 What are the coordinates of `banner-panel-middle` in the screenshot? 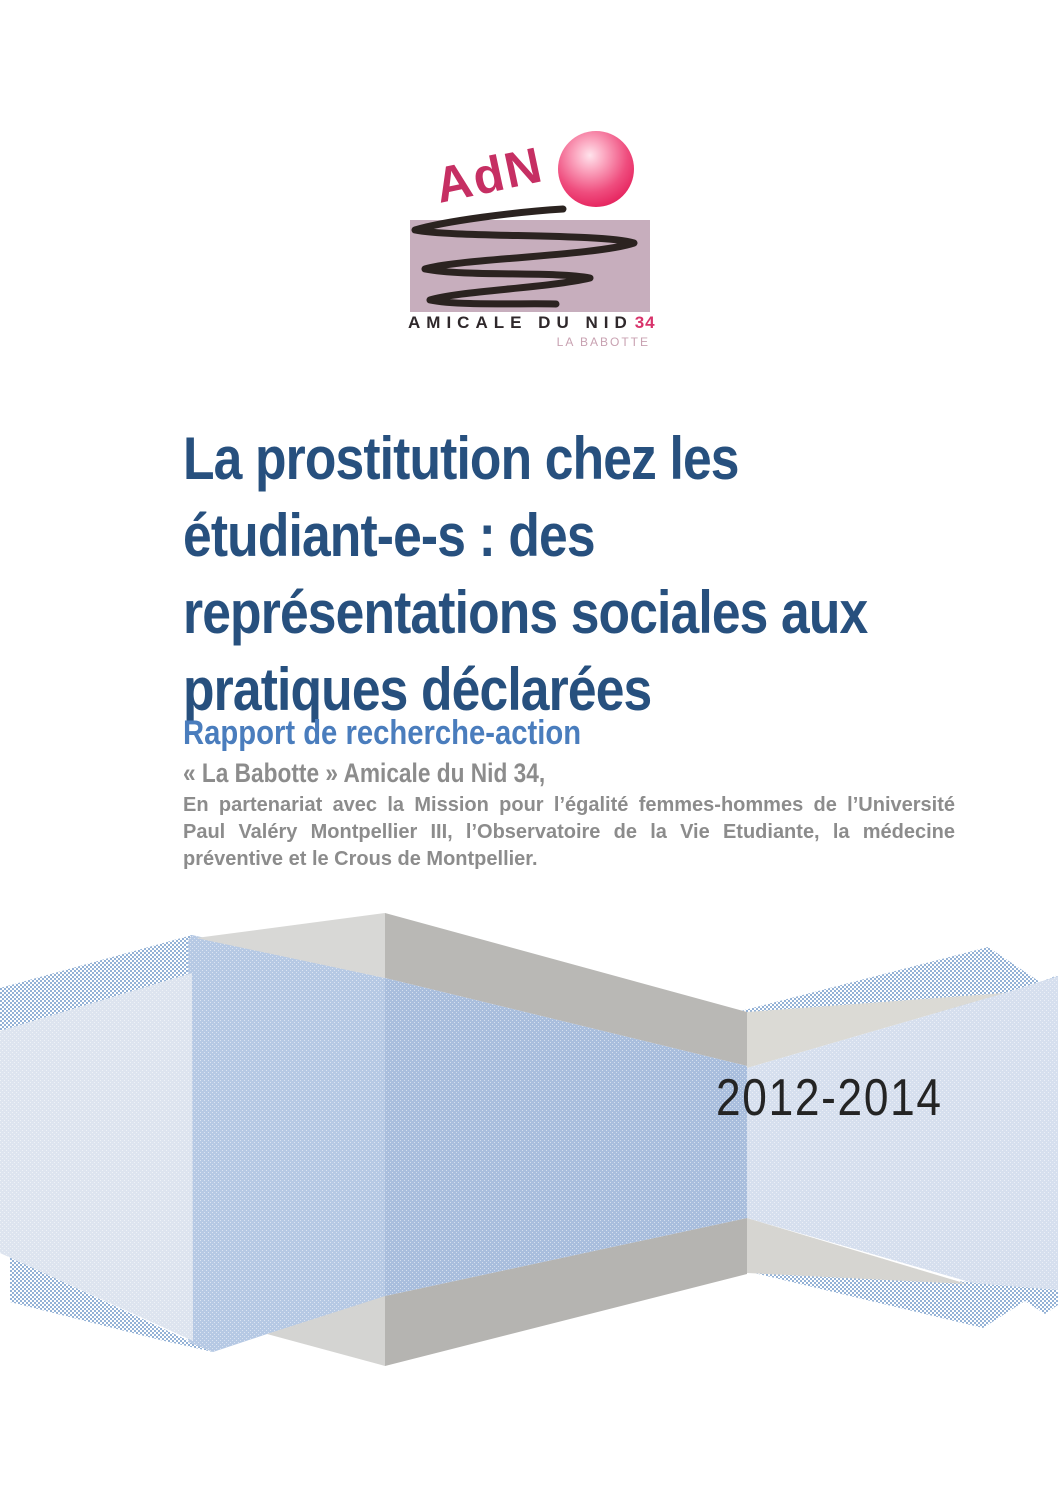 It's located at (566, 1137).